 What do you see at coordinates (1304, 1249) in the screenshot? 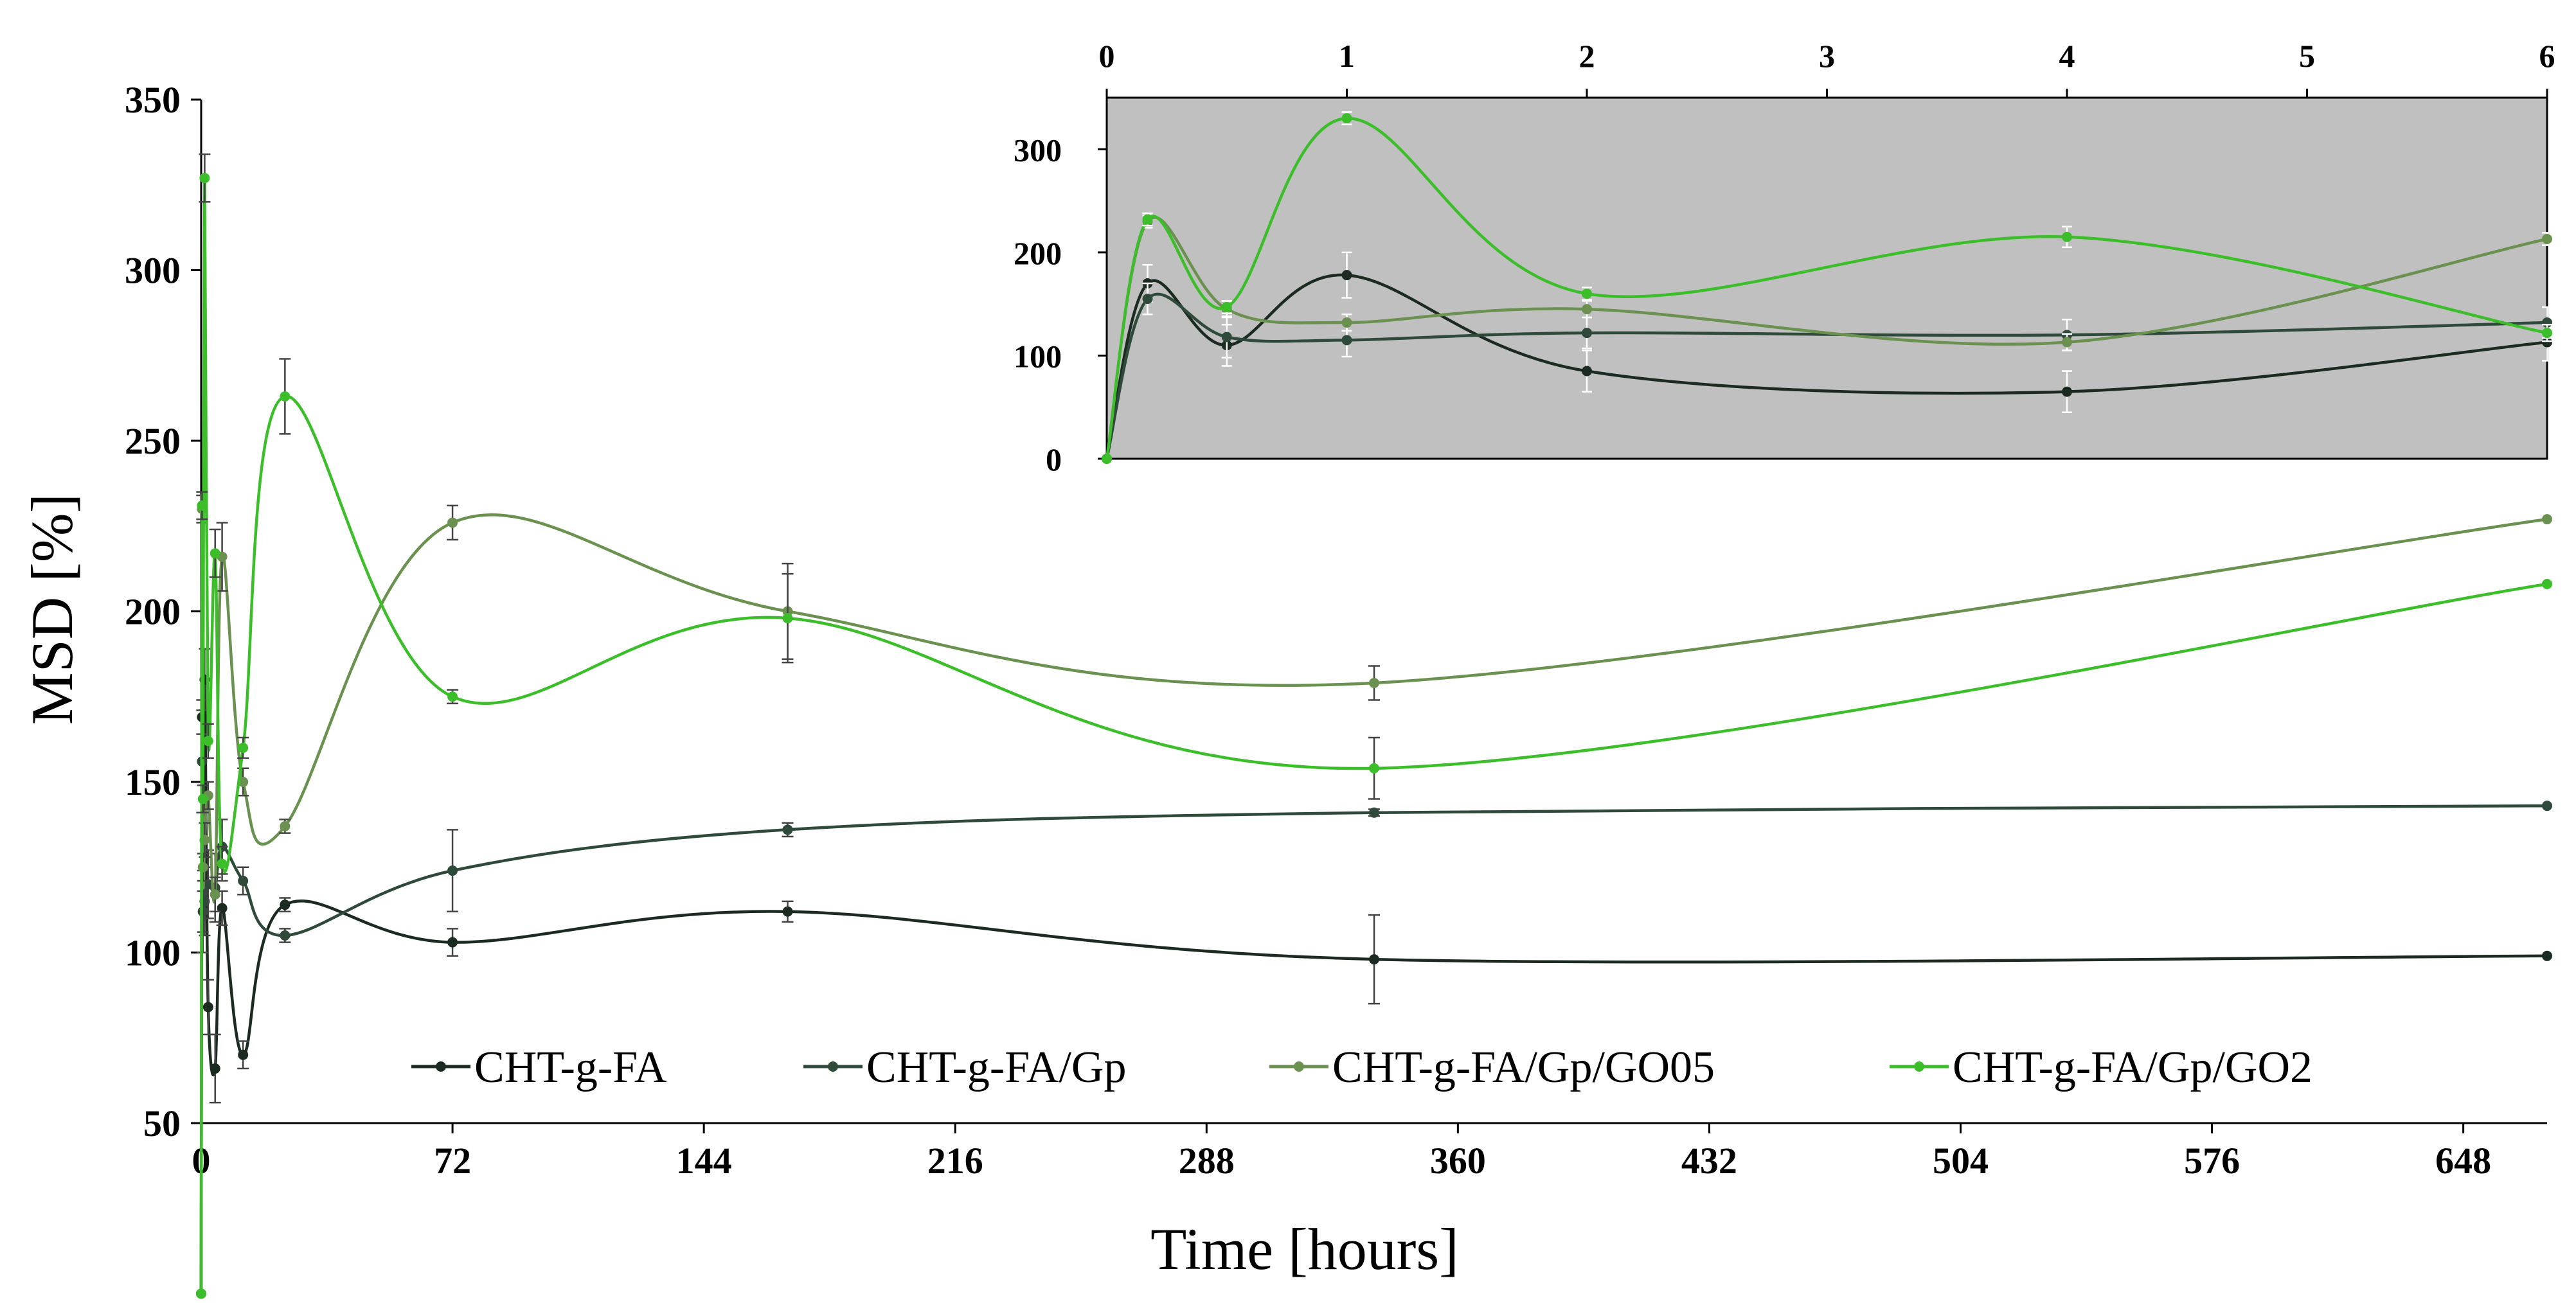
I see `x-axis-title: Time [hours]` at bounding box center [1304, 1249].